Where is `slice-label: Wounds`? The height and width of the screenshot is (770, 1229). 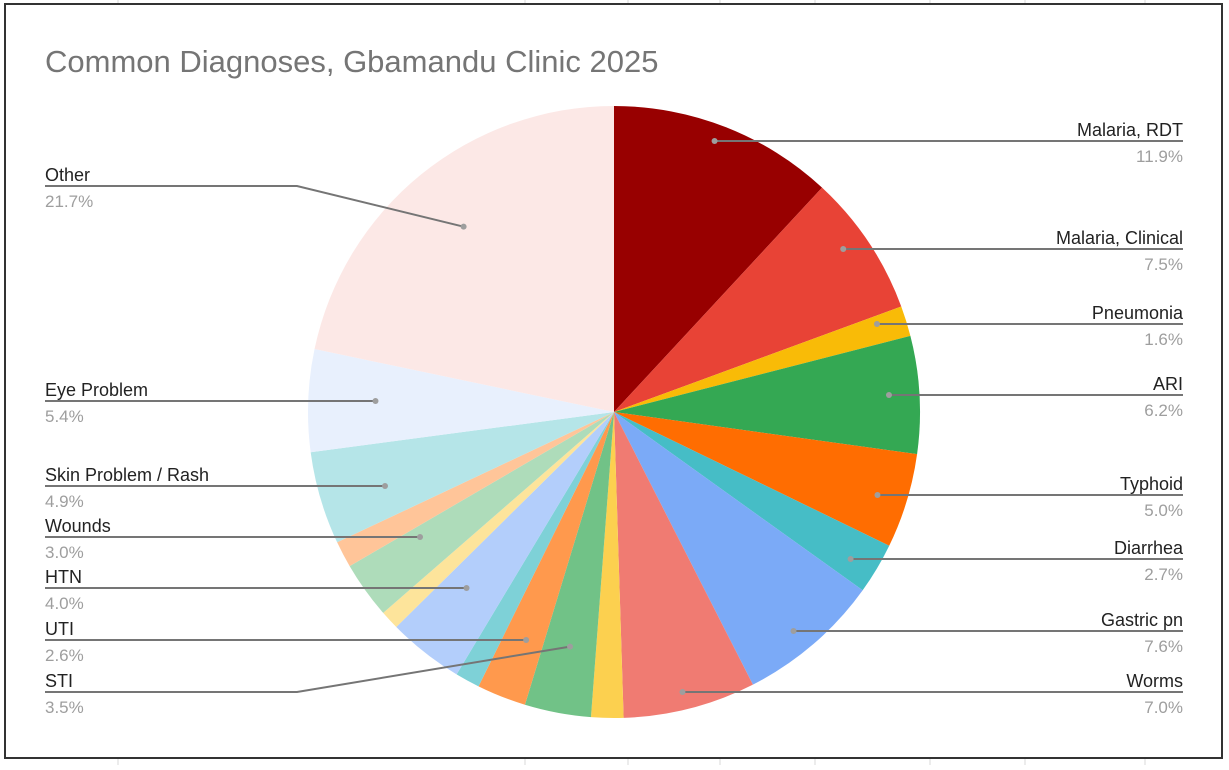 slice-label: Wounds is located at coordinates (78, 526).